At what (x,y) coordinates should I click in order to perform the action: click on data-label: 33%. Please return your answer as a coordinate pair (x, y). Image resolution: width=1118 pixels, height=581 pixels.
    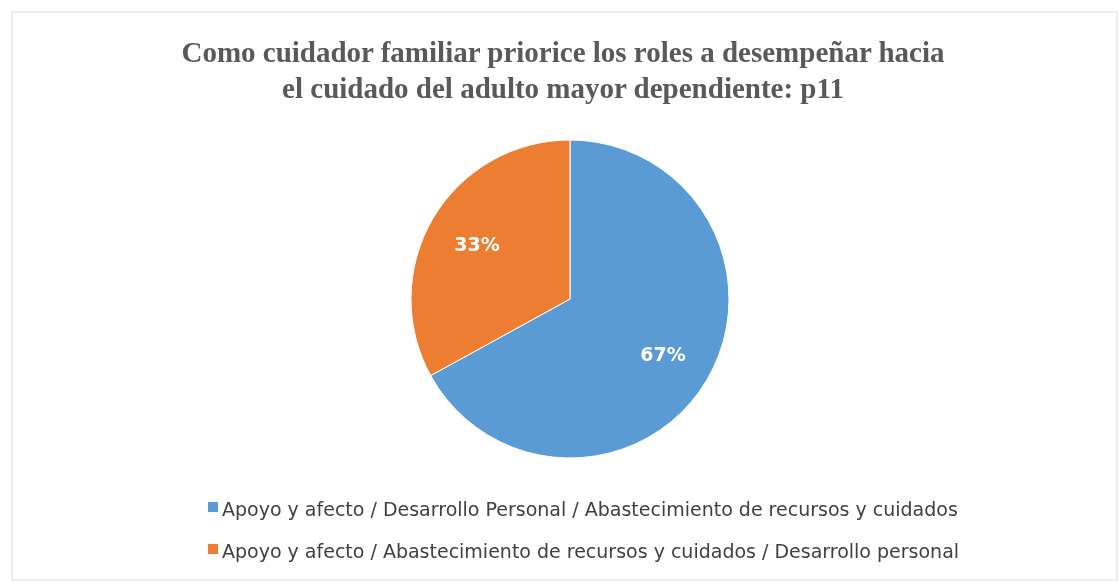
    Looking at the image, I should click on (477, 243).